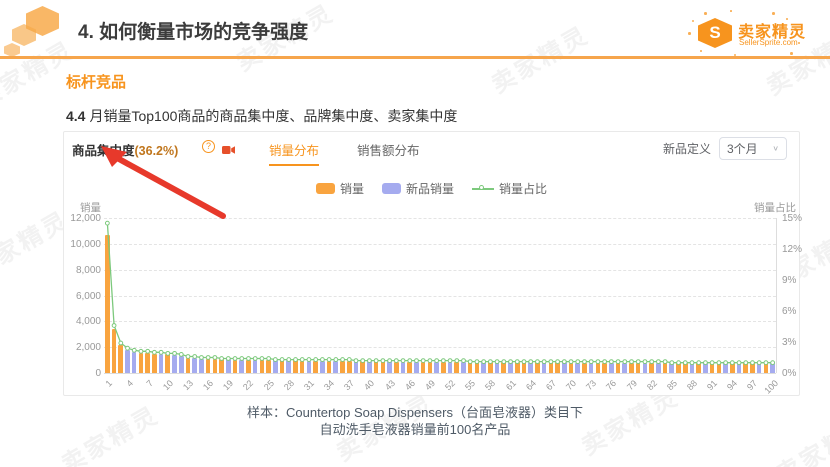  Describe the element at coordinates (752, 385) in the screenshot. I see `x-axis-tick-label: 97` at that location.